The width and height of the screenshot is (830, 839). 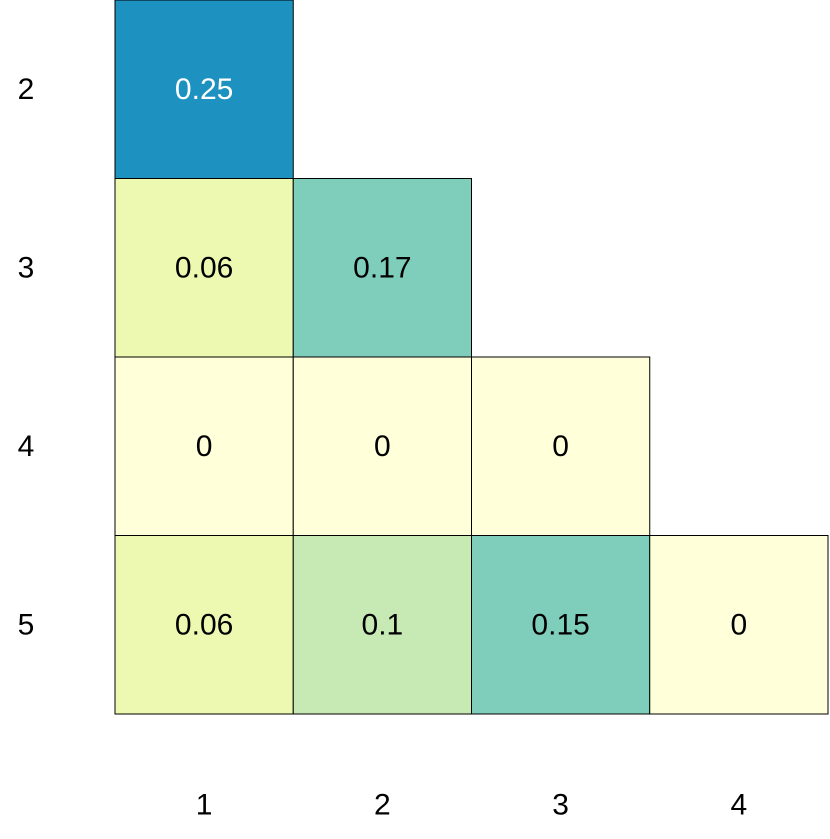 I want to click on heatmap-cell-5-2: 0.1, so click(x=382, y=625).